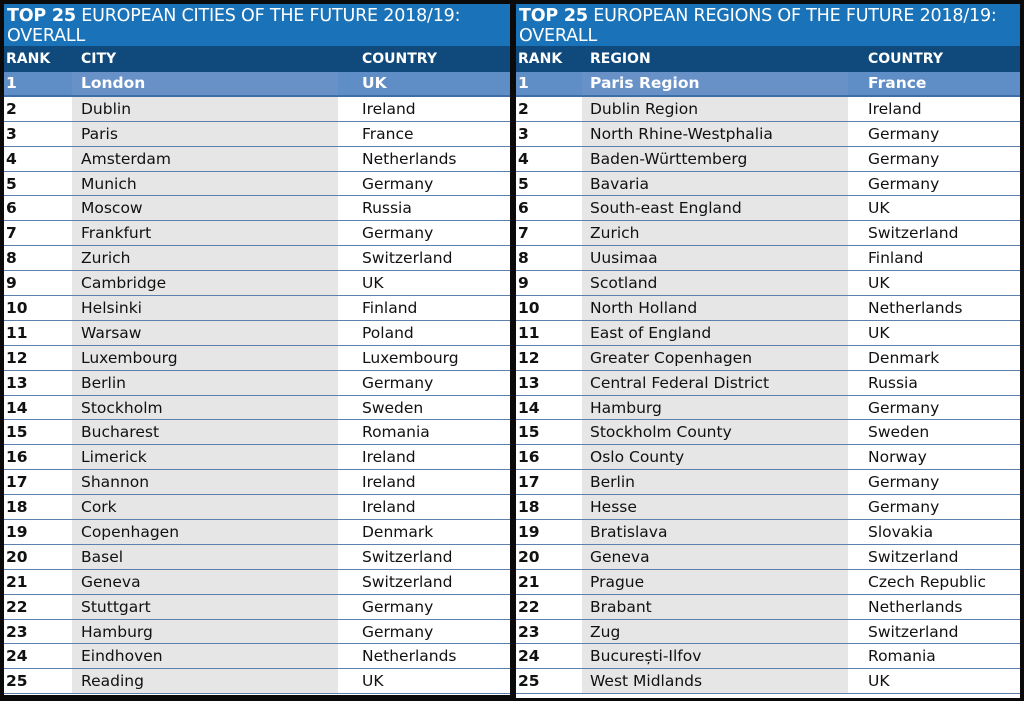  Describe the element at coordinates (715, 532) in the screenshot. I see `name-cell: Bratislava` at that location.